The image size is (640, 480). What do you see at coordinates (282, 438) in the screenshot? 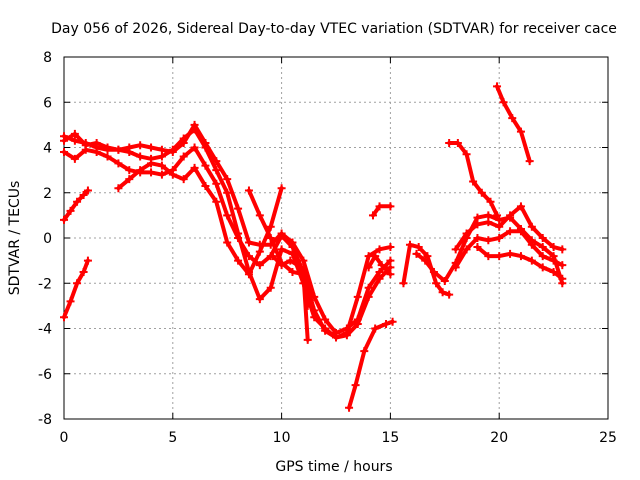
I see `x-tick-label: 10` at bounding box center [282, 438].